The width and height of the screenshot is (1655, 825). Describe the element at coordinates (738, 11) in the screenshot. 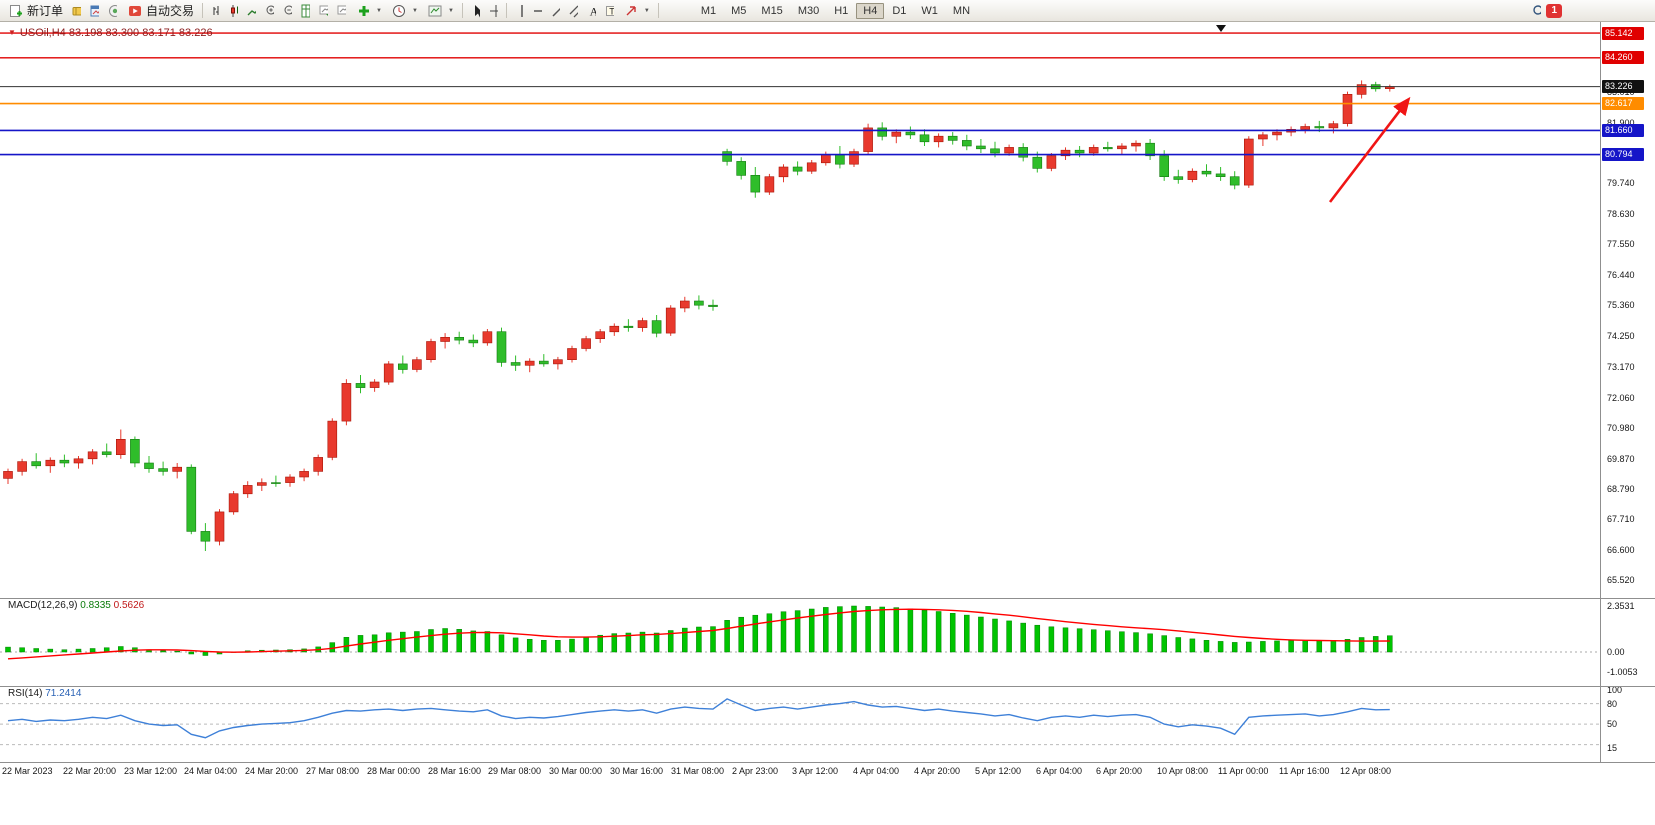

I see `tf-button-m5: M5` at that location.